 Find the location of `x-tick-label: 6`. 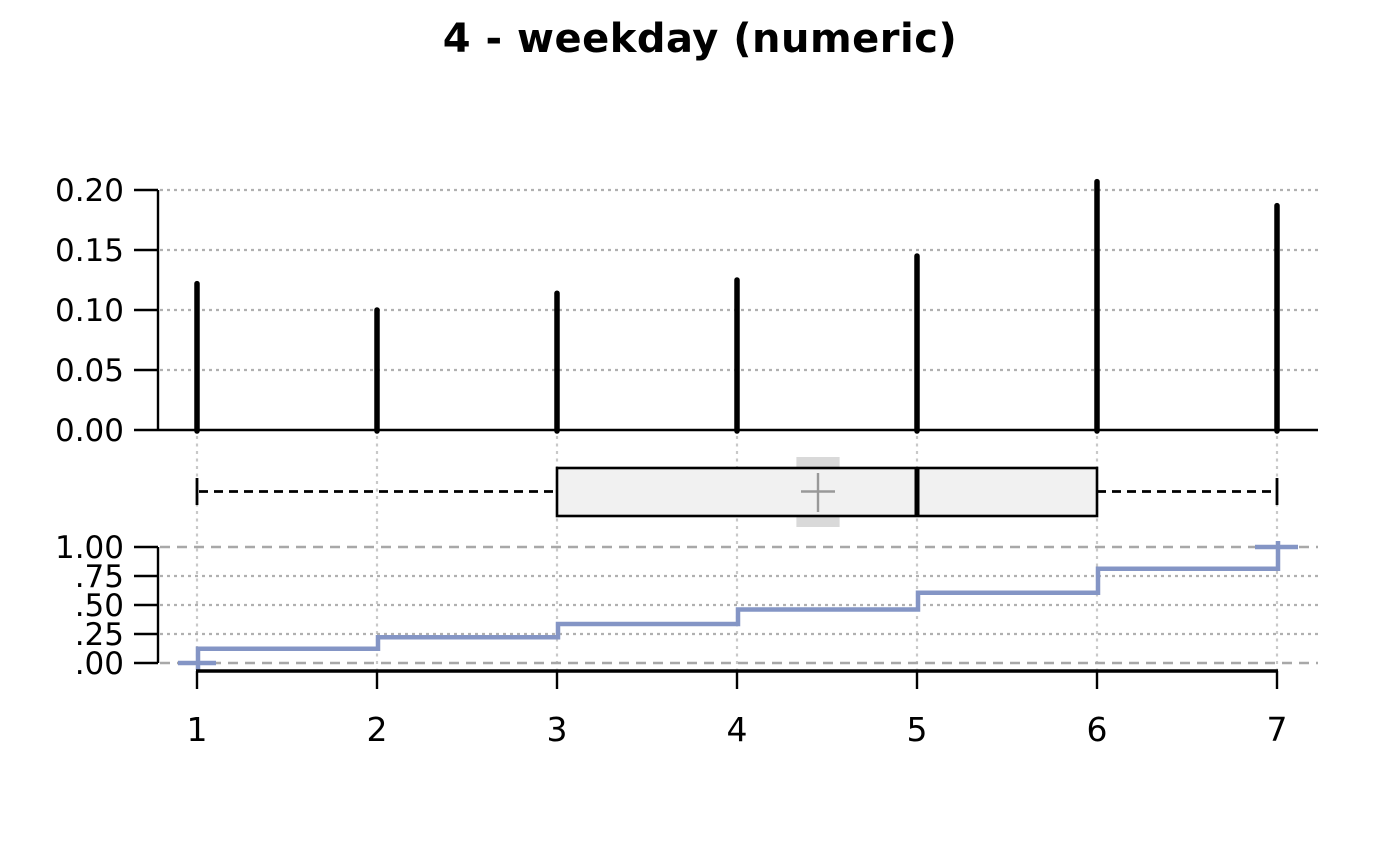

x-tick-label: 6 is located at coordinates (1097, 729).